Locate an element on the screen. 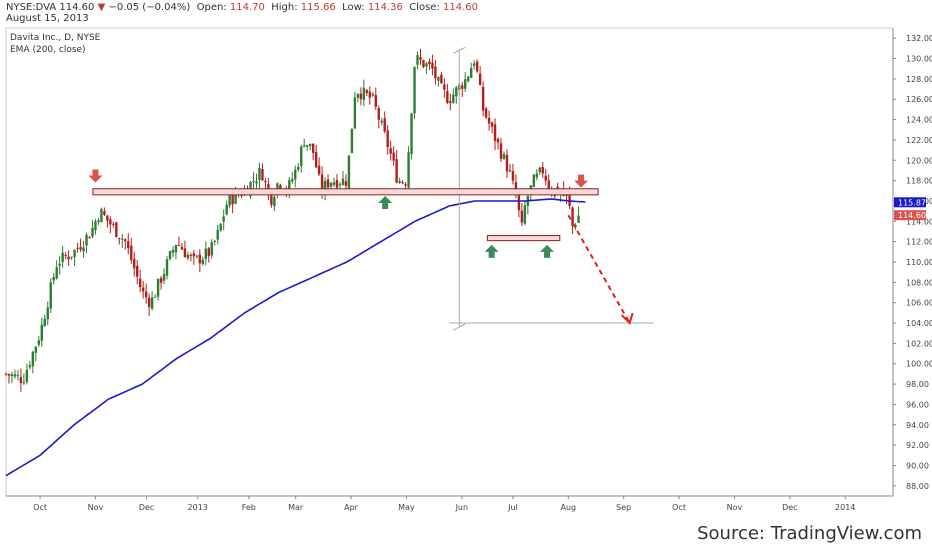 This screenshot has height=550, width=932. x-tick-label: Mar is located at coordinates (296, 507).